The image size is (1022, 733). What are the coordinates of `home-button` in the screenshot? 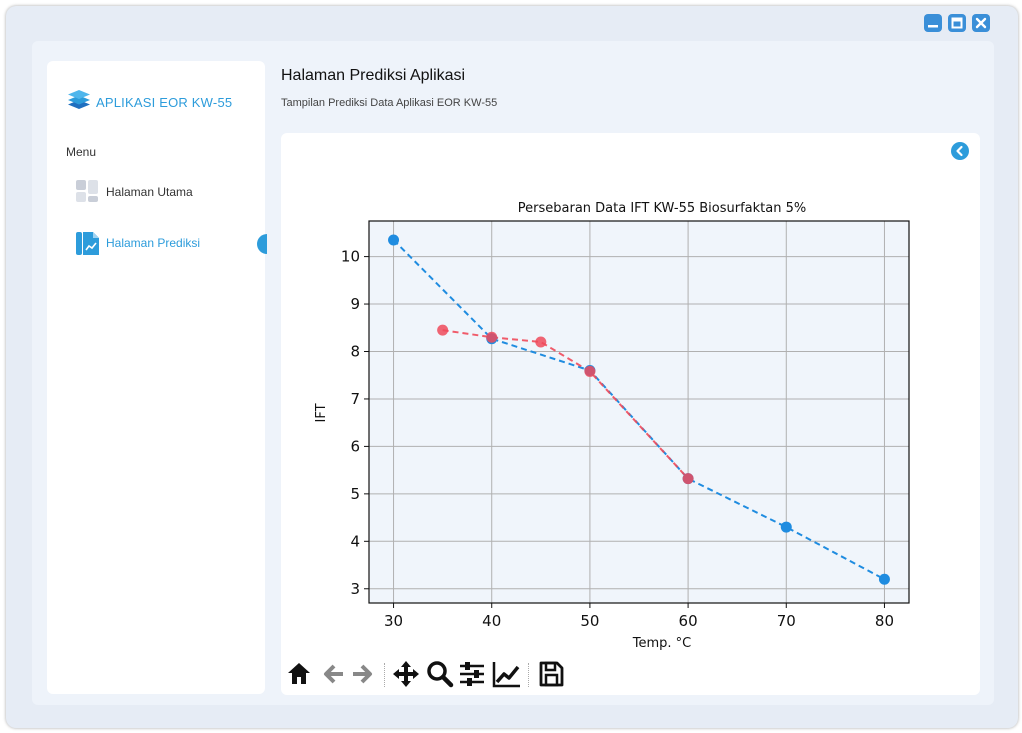 It's located at (299, 674).